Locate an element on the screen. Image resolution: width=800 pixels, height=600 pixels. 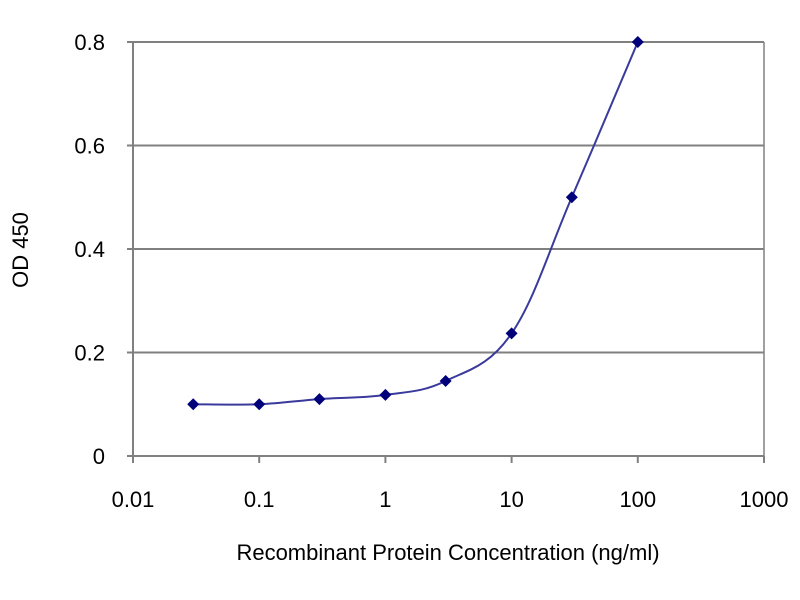
x-tick-label-1: 0.1 is located at coordinates (259, 499).